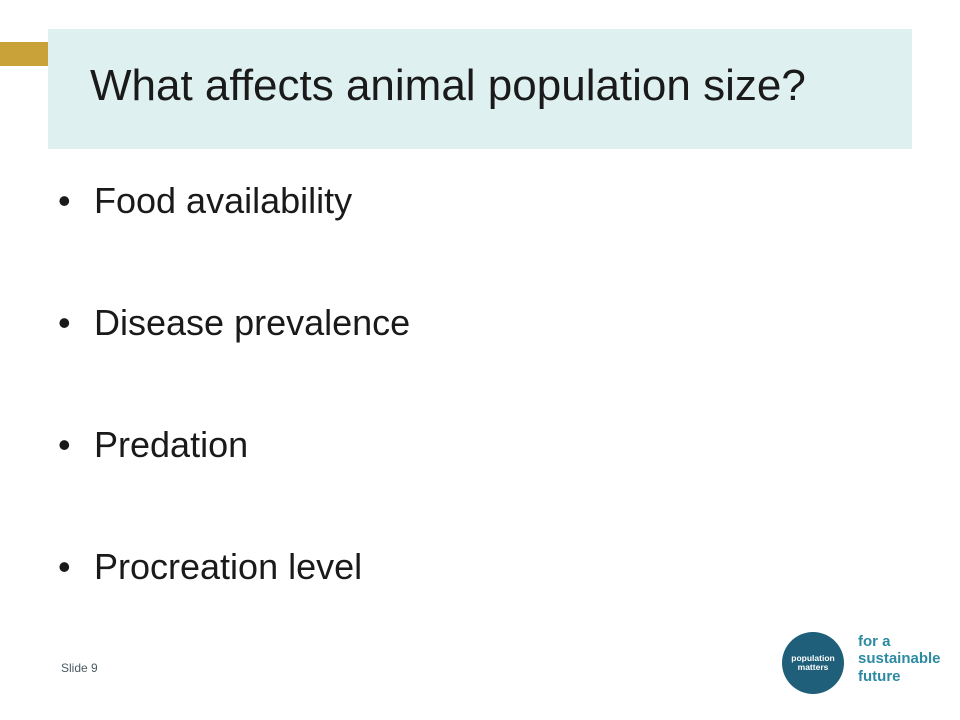 The height and width of the screenshot is (720, 960). Describe the element at coordinates (234, 355) in the screenshot. I see `bullet-item: • Disease prevalence` at that location.